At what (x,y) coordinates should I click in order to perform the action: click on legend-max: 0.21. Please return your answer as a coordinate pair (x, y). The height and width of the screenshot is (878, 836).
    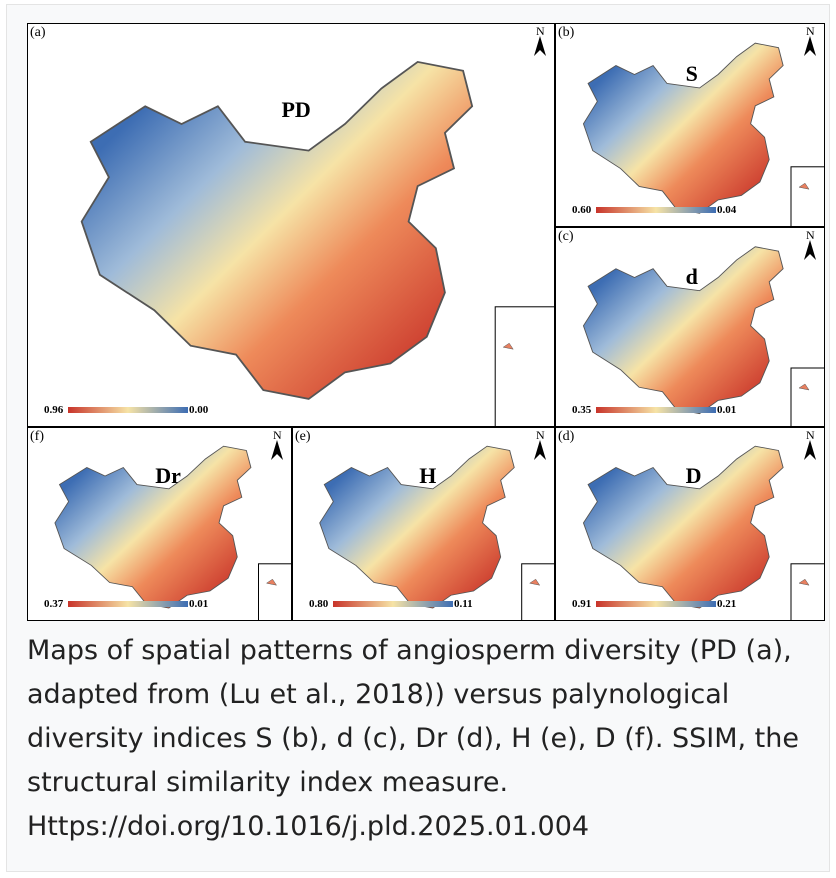
    Looking at the image, I should click on (727, 604).